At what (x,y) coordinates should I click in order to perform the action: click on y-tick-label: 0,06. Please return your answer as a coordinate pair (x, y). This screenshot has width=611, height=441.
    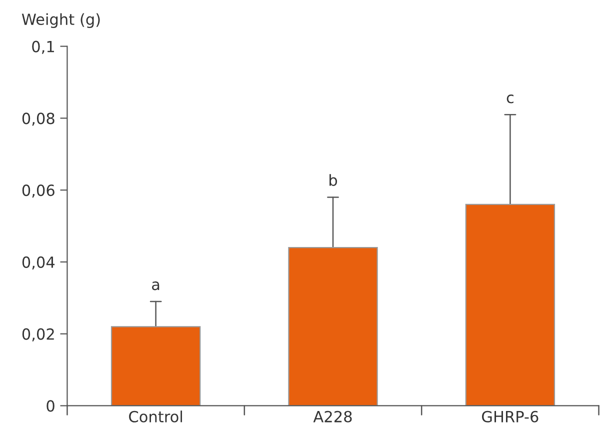
    Looking at the image, I should click on (38, 191).